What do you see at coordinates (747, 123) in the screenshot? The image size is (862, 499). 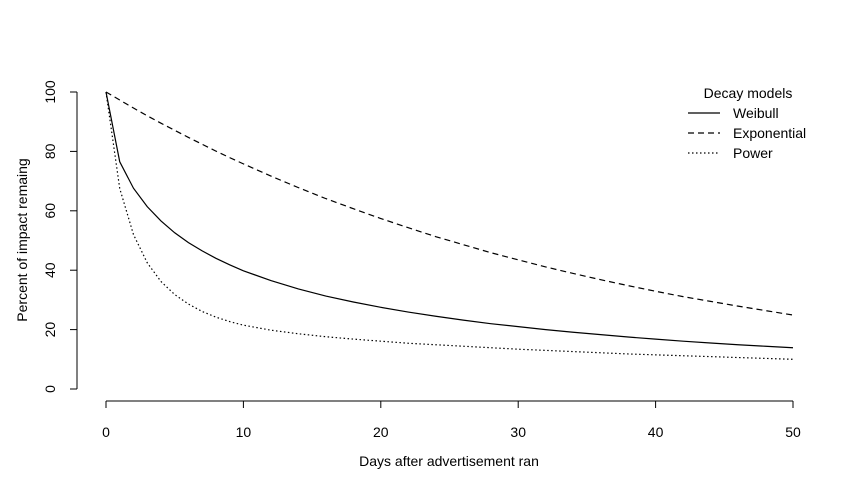 I see `legend: Decay models Weibull Exponential Power` at bounding box center [747, 123].